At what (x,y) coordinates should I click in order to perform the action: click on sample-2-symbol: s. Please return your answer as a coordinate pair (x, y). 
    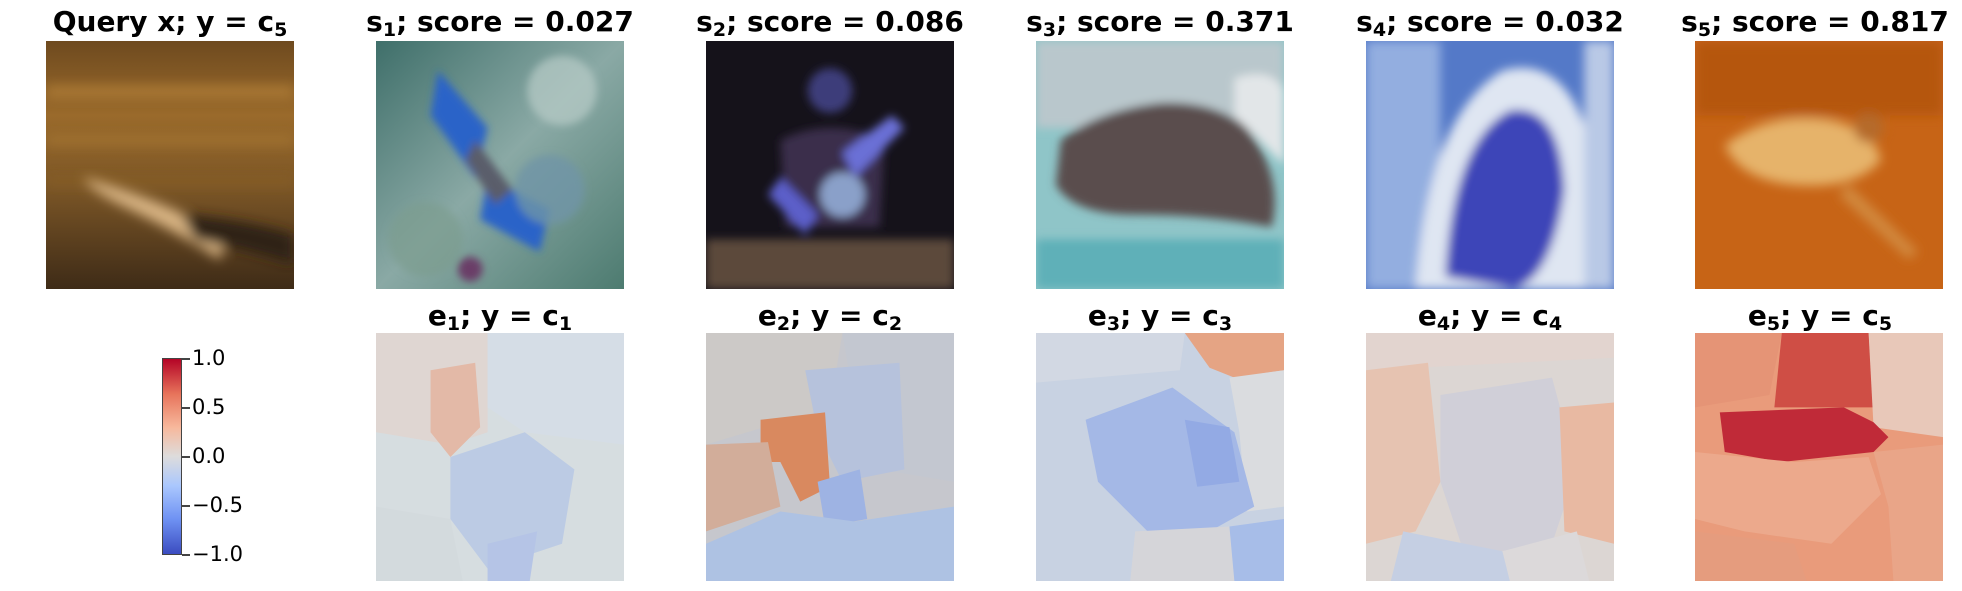
    Looking at the image, I should click on (704, 21).